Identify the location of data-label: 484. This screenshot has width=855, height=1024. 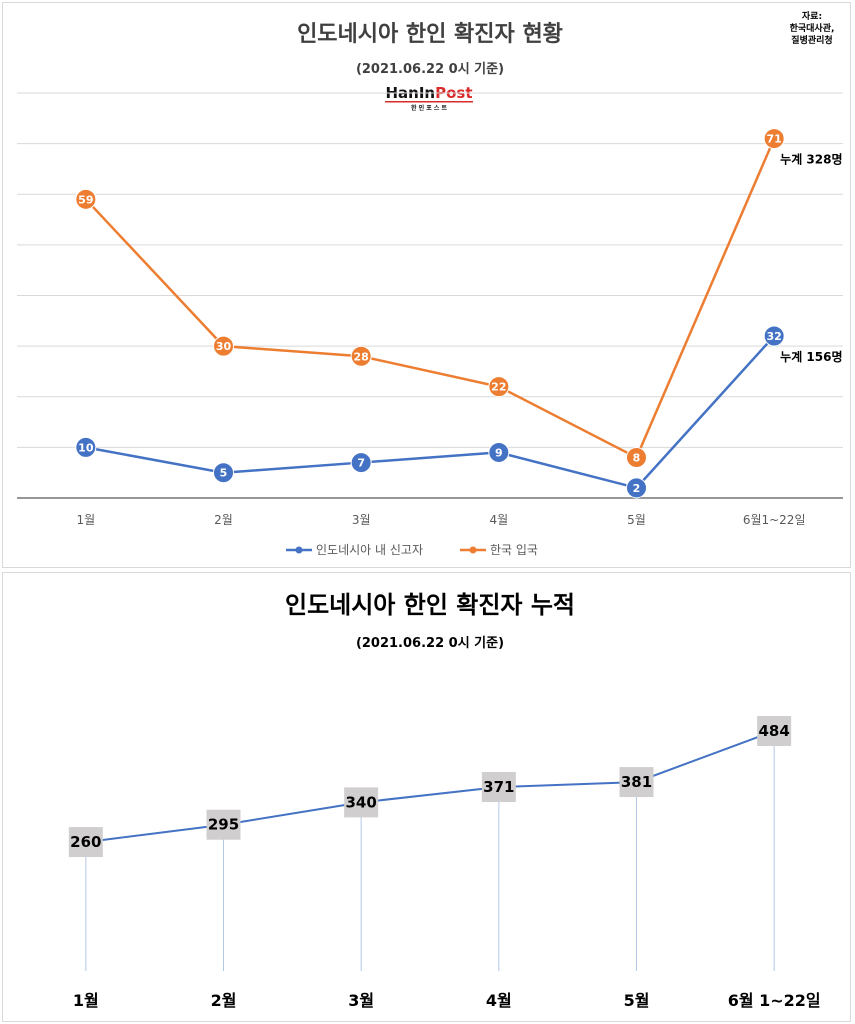
(774, 731).